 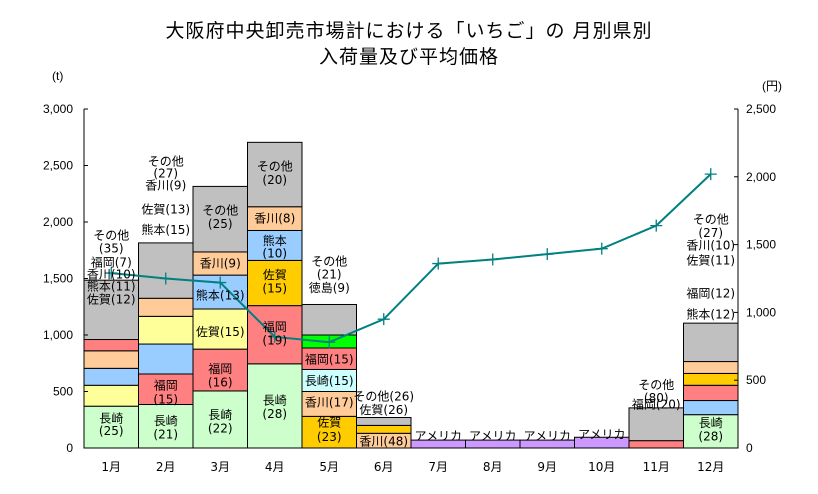 What do you see at coordinates (111, 262) in the screenshot?
I see `data-label: 福岡(7)` at bounding box center [111, 262].